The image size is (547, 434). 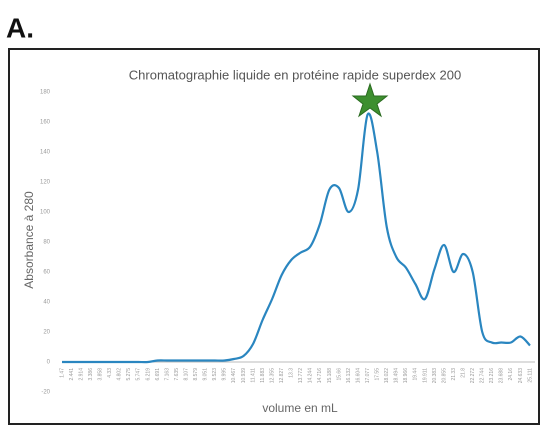 What do you see at coordinates (530, 375) in the screenshot?
I see `x-tick-label: 25.111` at bounding box center [530, 375].